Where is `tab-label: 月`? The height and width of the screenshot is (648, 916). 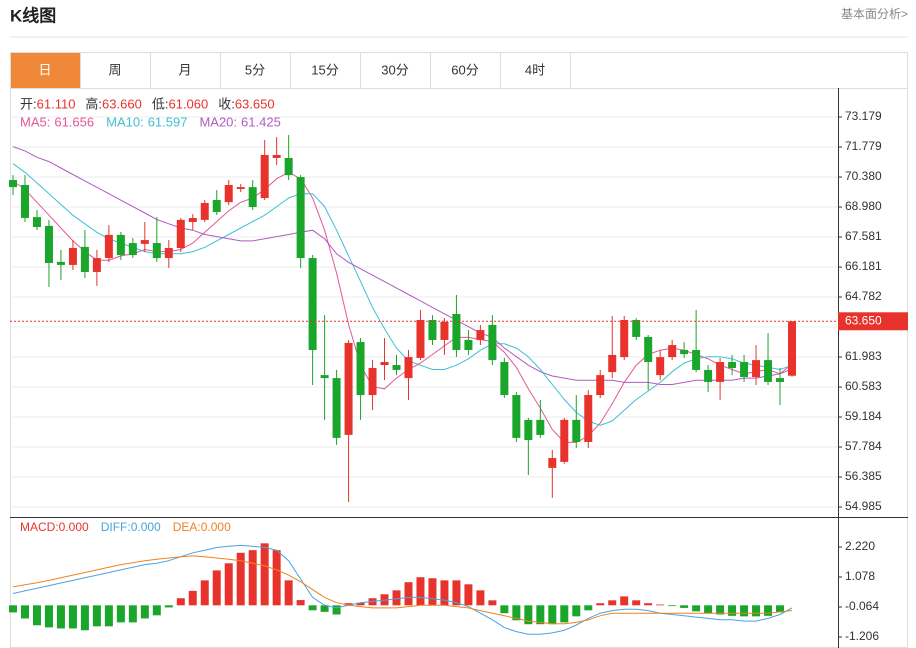
tab-label: 月 is located at coordinates (184, 69).